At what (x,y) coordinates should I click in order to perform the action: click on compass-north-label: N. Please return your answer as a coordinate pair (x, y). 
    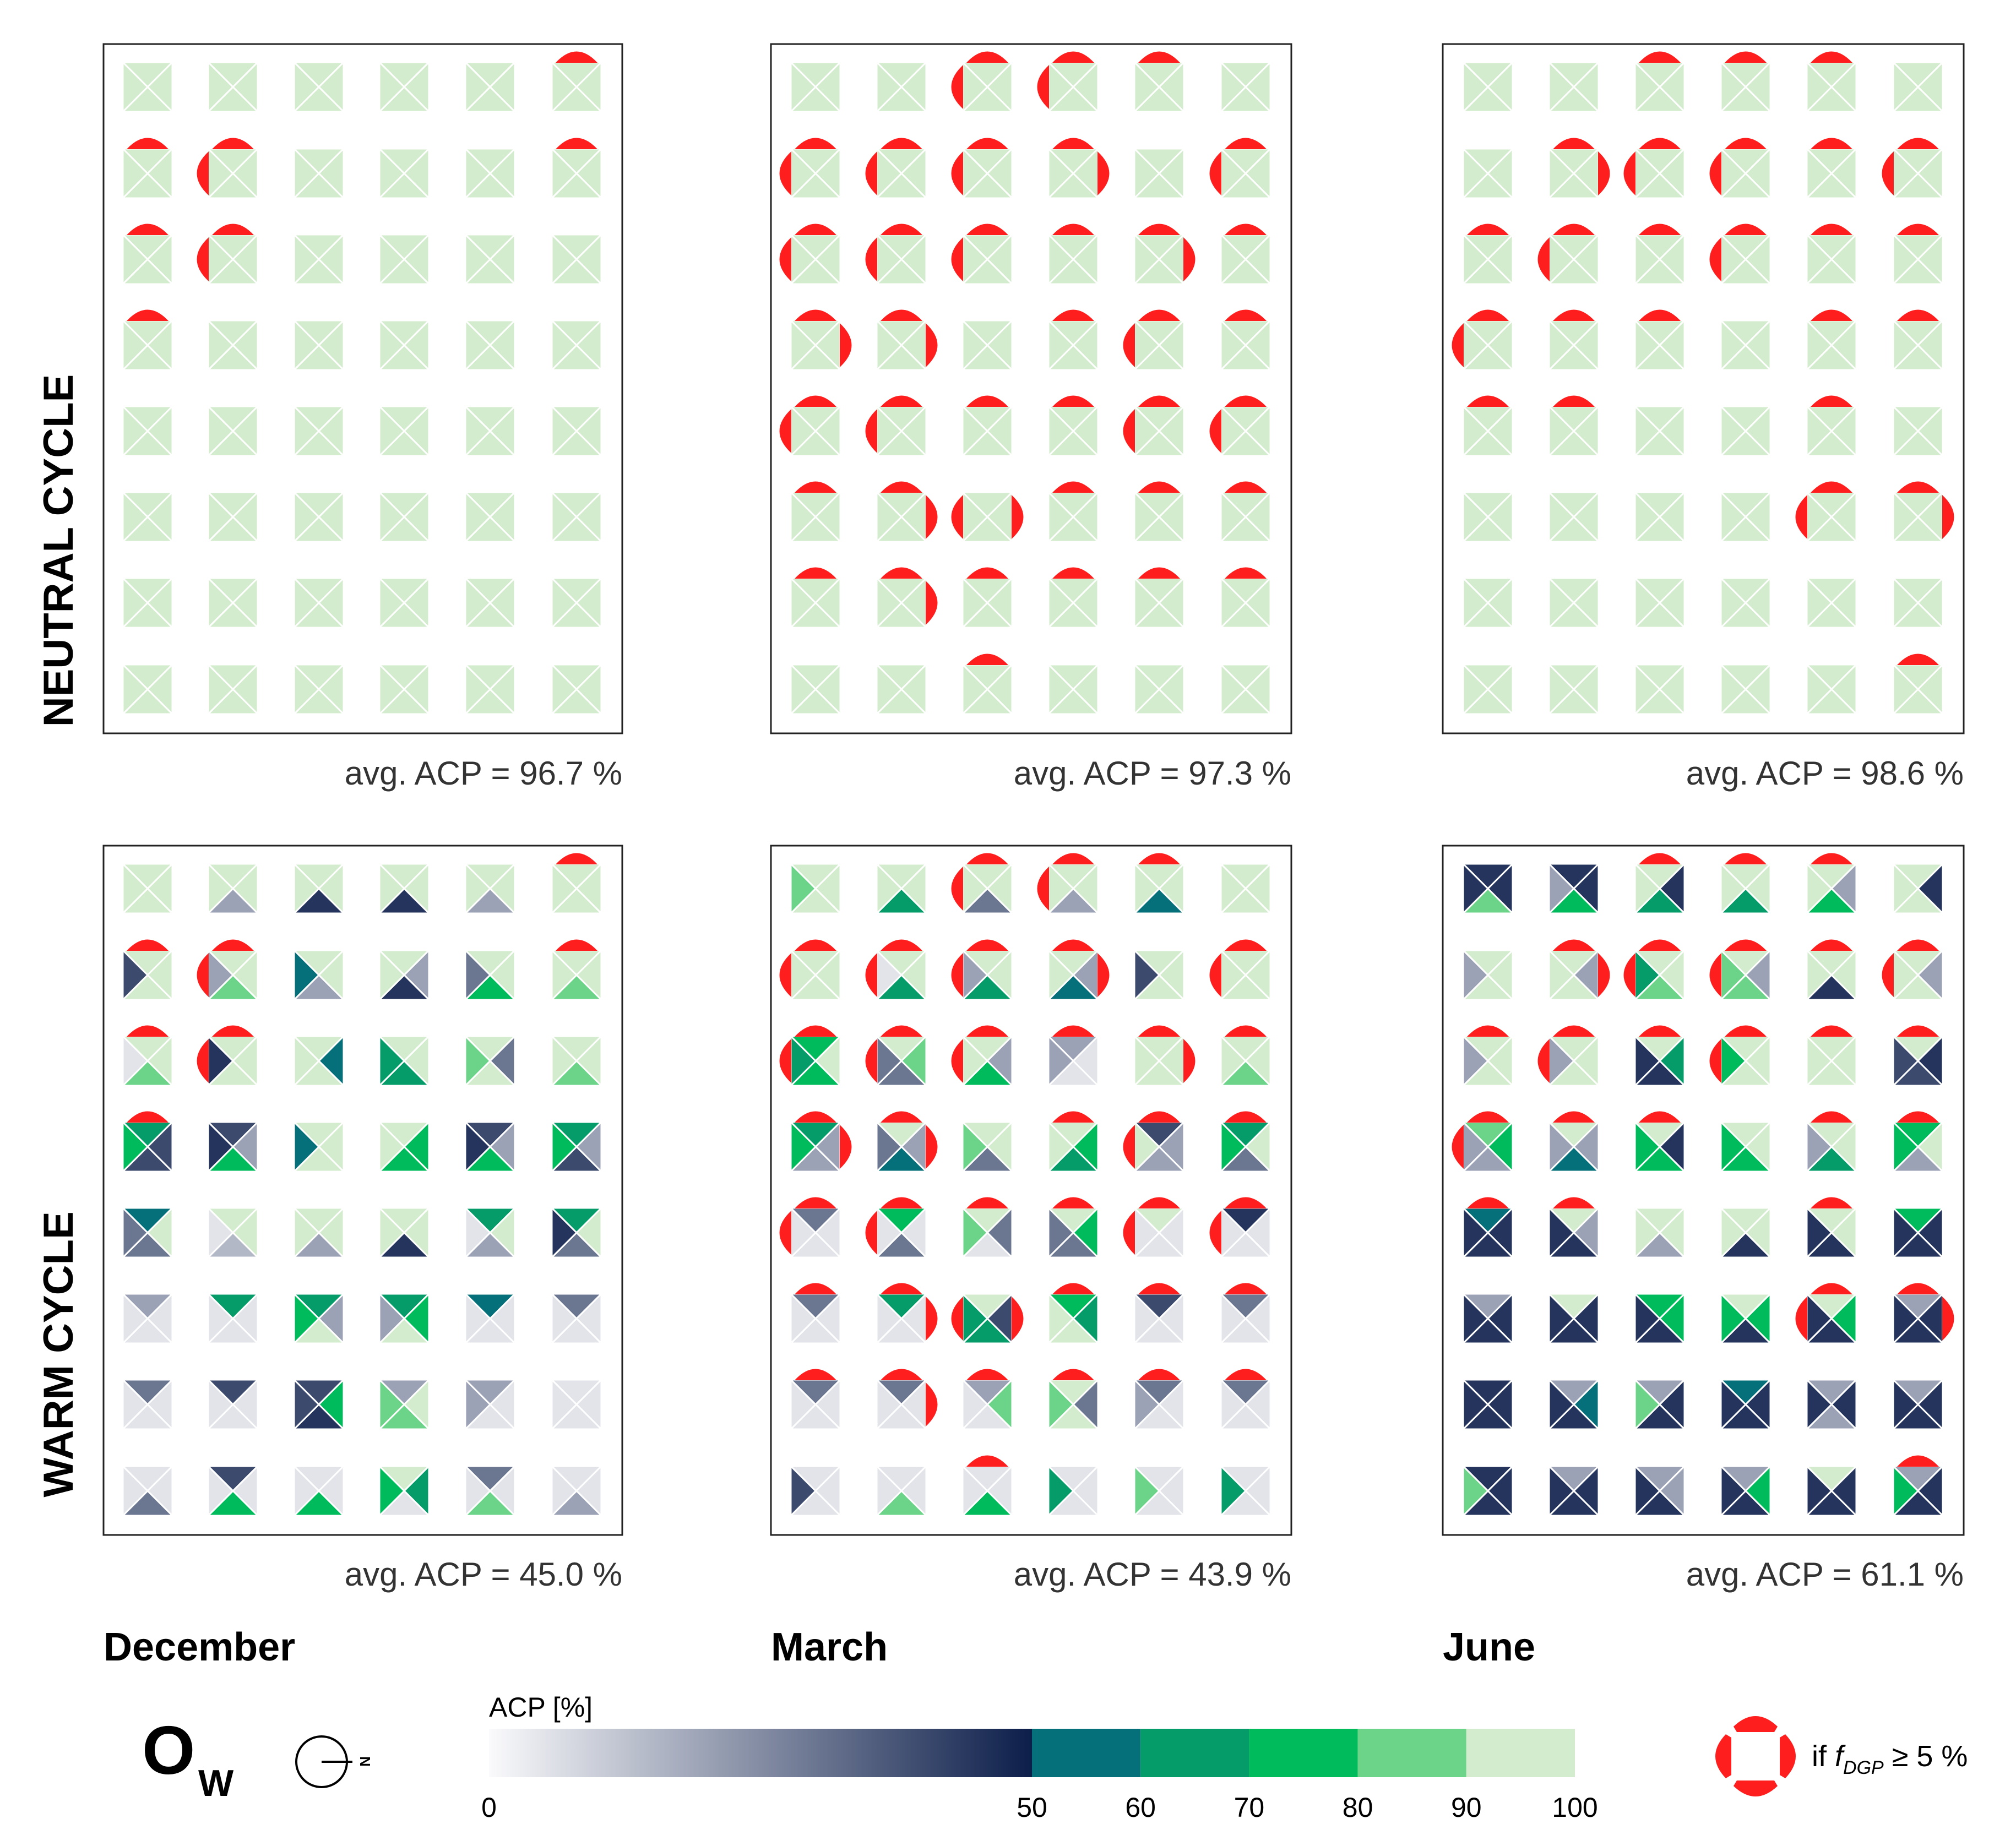
    Looking at the image, I should click on (365, 1761).